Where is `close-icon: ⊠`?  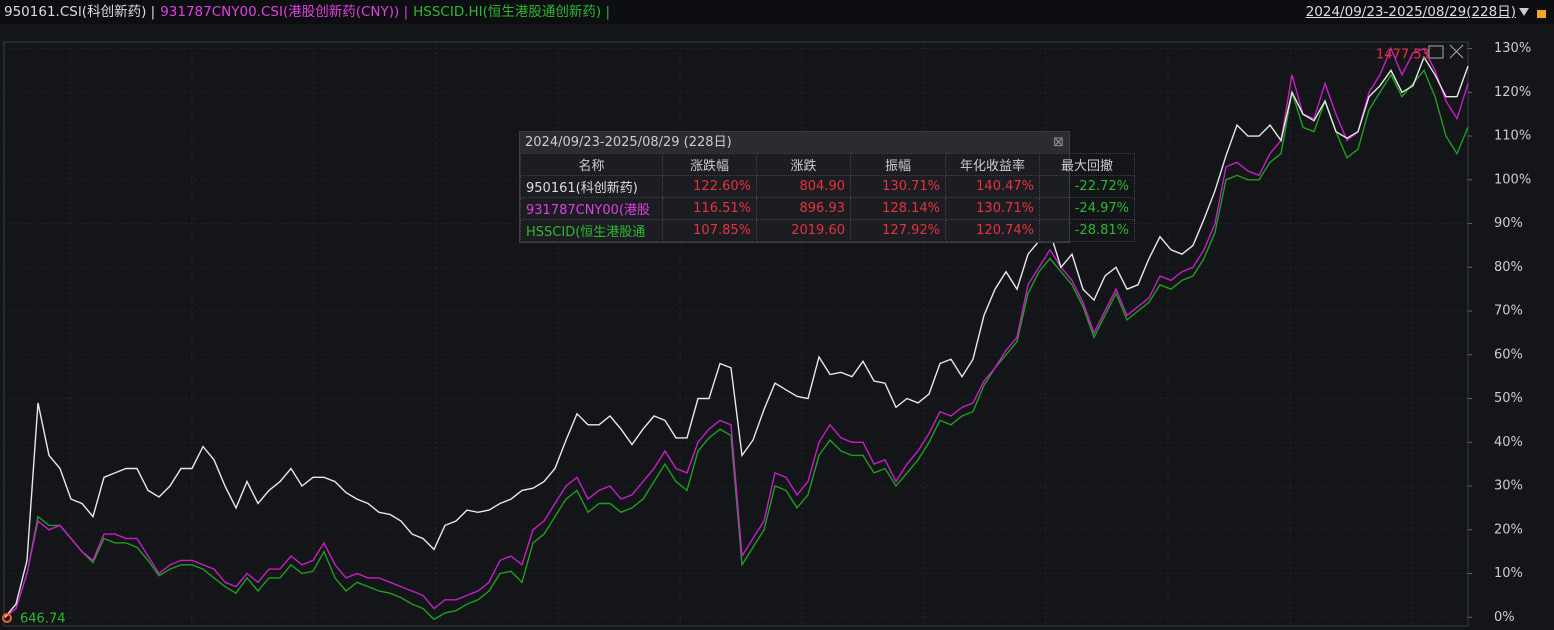 close-icon: ⊠ is located at coordinates (1058, 142).